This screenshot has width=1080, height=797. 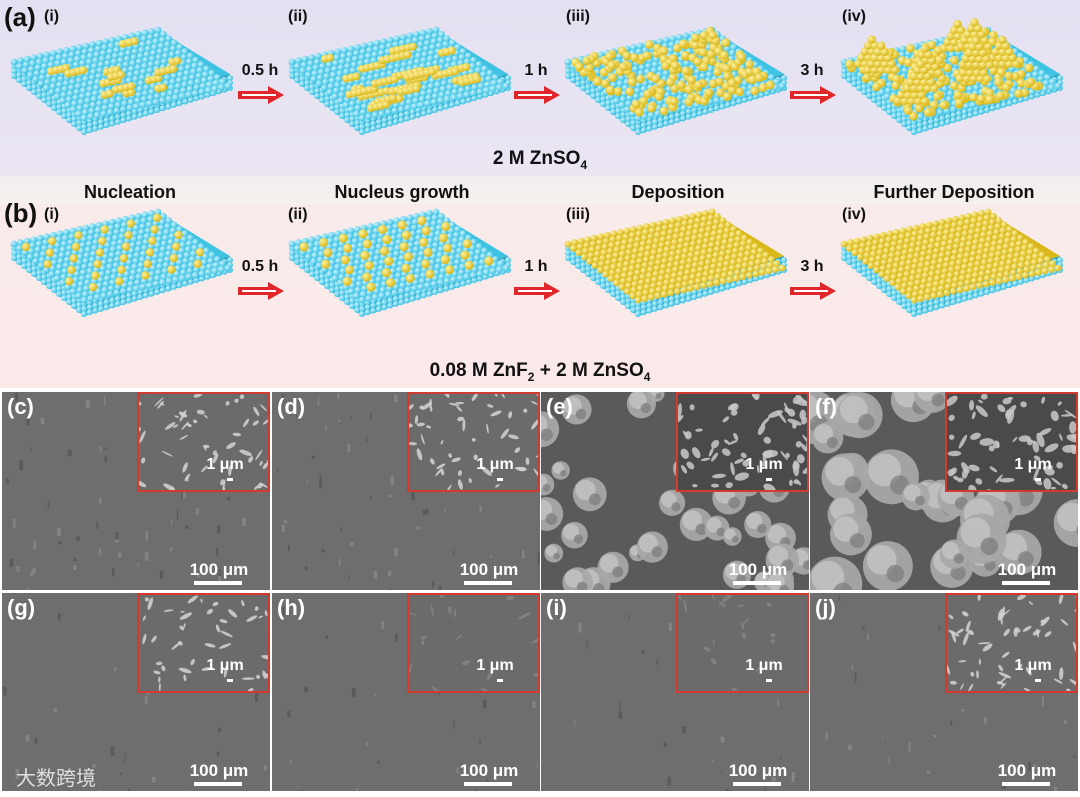 I want to click on sem-panel: 1 μm (c) 100 μm, so click(x=136, y=491).